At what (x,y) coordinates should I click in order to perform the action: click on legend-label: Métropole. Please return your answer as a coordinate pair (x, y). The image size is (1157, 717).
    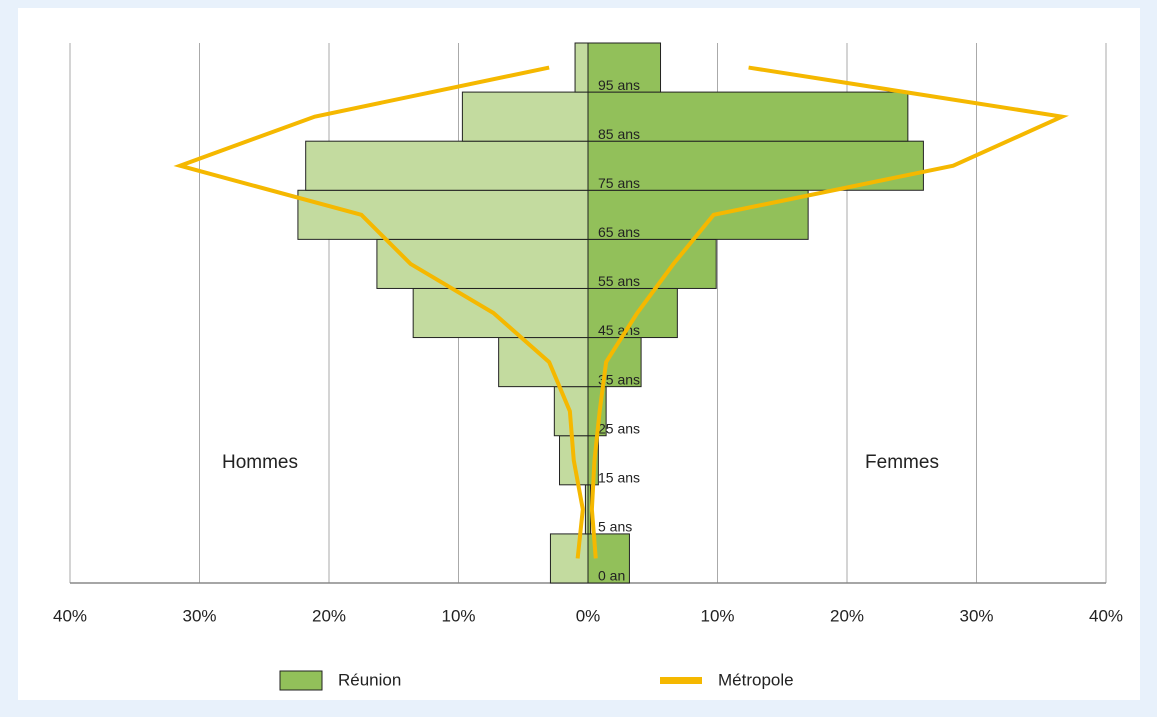
    Looking at the image, I should click on (756, 679).